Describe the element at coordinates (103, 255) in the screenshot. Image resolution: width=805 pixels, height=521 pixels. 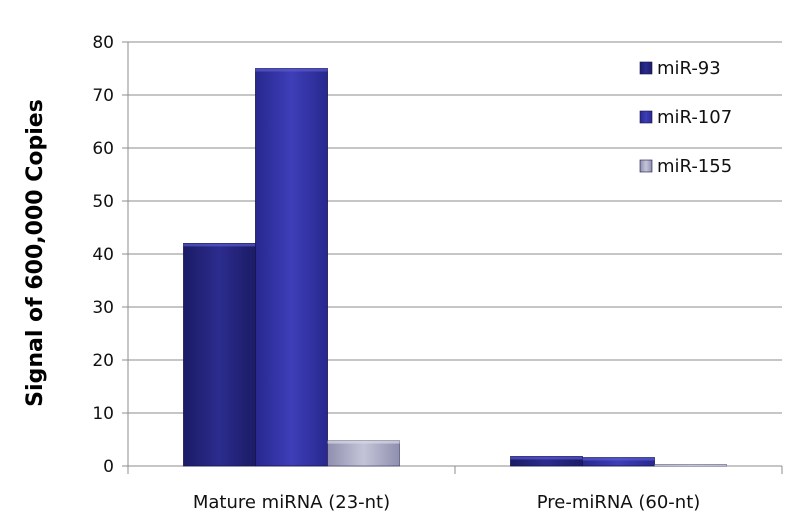
I see `y-tick-label: 40` at that location.